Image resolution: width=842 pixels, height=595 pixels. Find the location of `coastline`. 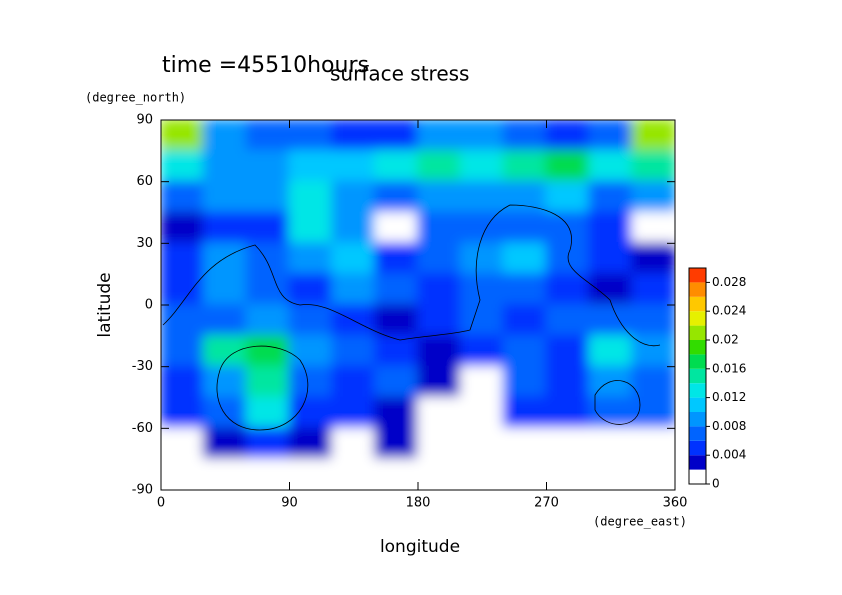

coastline is located at coordinates (411, 275).